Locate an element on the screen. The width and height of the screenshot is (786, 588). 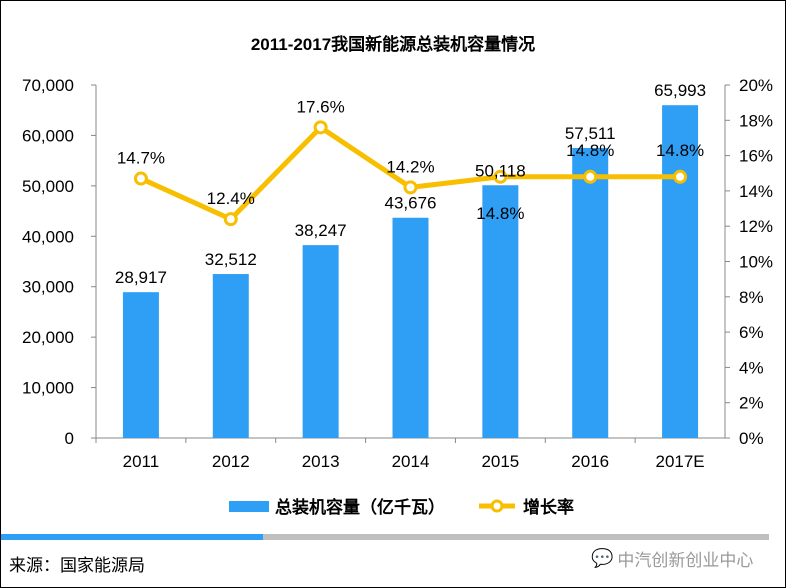
right-tick-label: 10% is located at coordinates (756, 262).